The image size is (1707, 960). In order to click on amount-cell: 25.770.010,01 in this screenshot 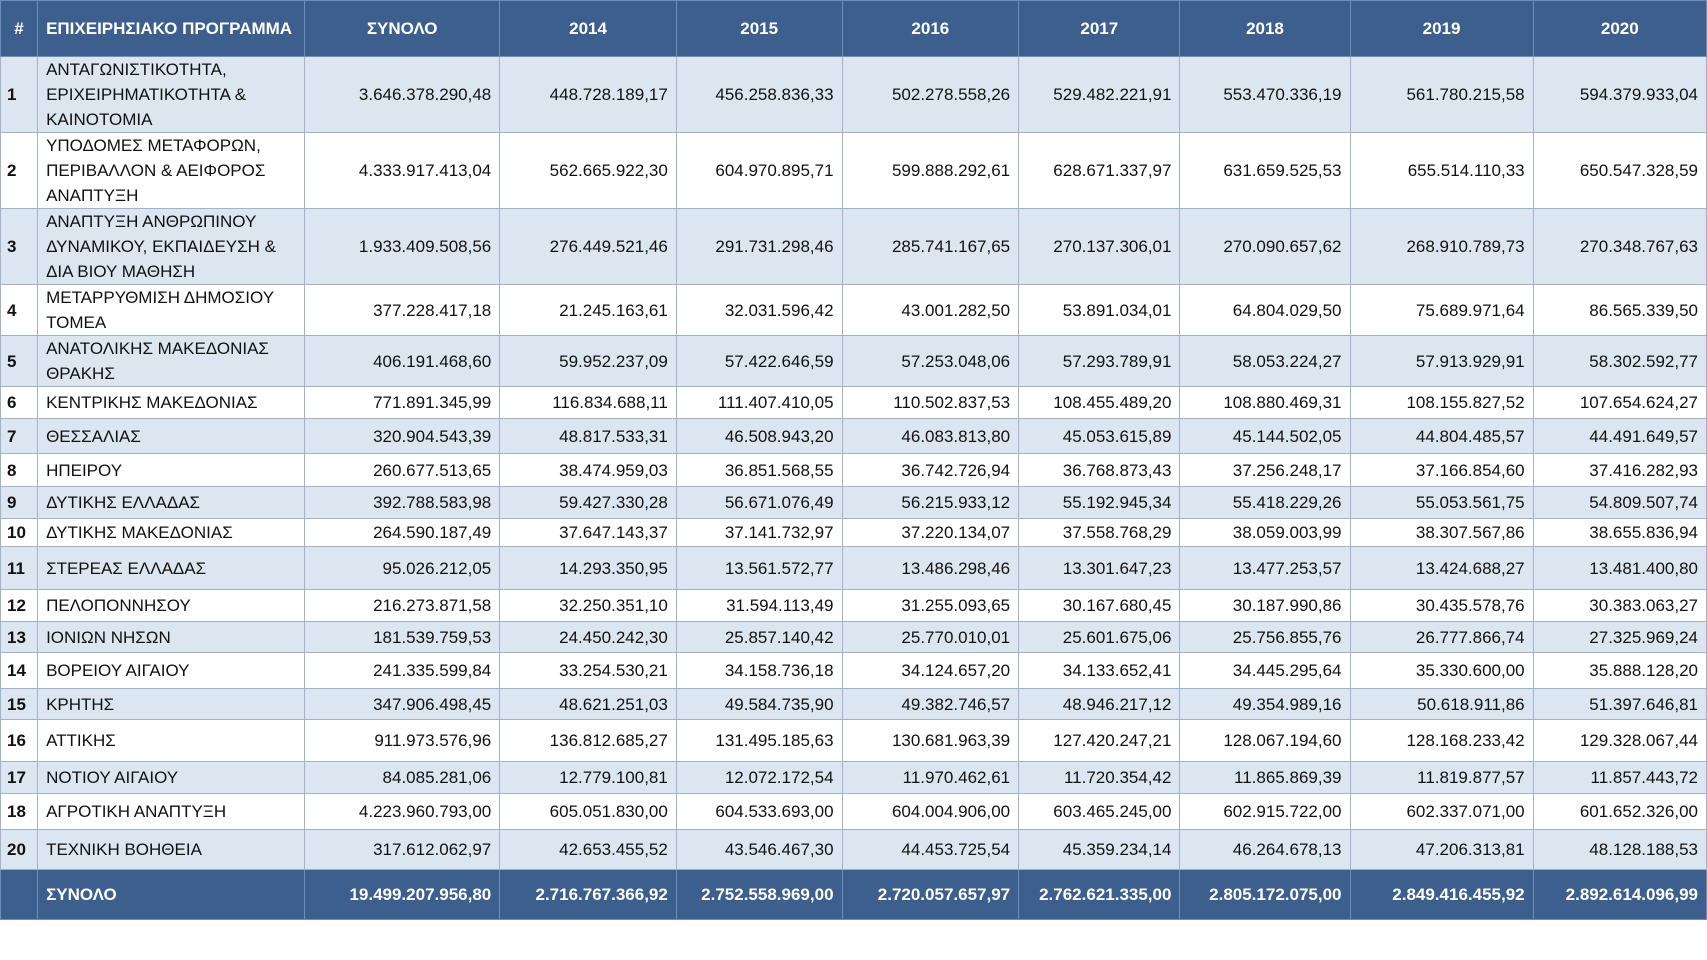, I will do `click(930, 637)`.